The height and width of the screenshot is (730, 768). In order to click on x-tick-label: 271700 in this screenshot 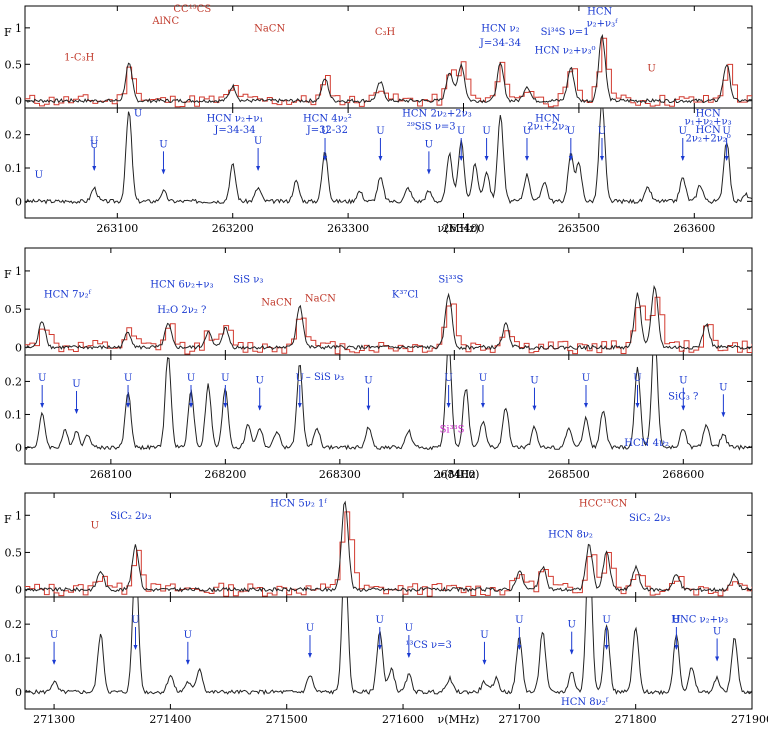, I will do `click(519, 719)`.